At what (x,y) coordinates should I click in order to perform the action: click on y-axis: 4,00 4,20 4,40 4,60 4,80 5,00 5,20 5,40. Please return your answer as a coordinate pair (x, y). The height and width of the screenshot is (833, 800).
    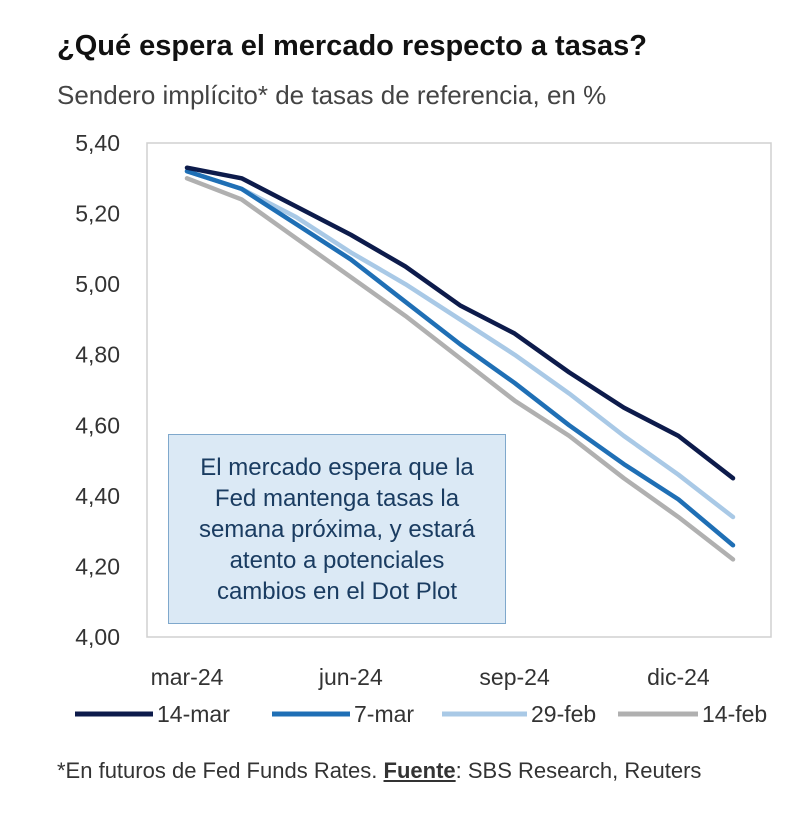
    Looking at the image, I should click on (97, 390).